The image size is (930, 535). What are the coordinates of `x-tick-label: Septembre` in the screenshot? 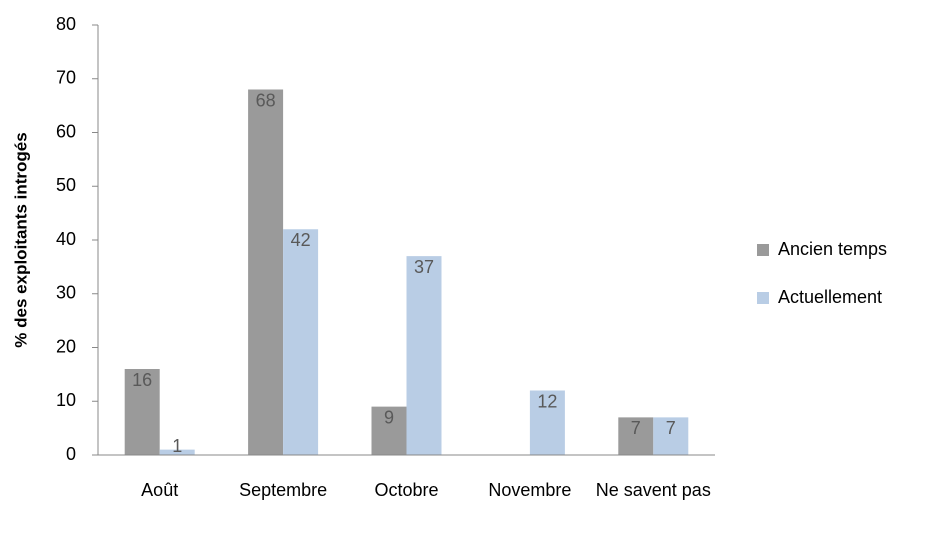 It's located at (283, 490).